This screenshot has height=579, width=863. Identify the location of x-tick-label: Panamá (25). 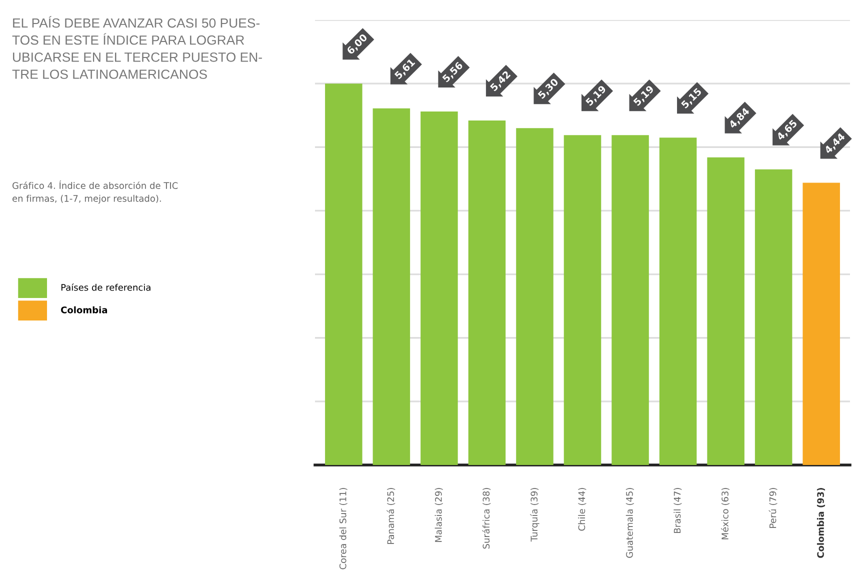
(391, 516).